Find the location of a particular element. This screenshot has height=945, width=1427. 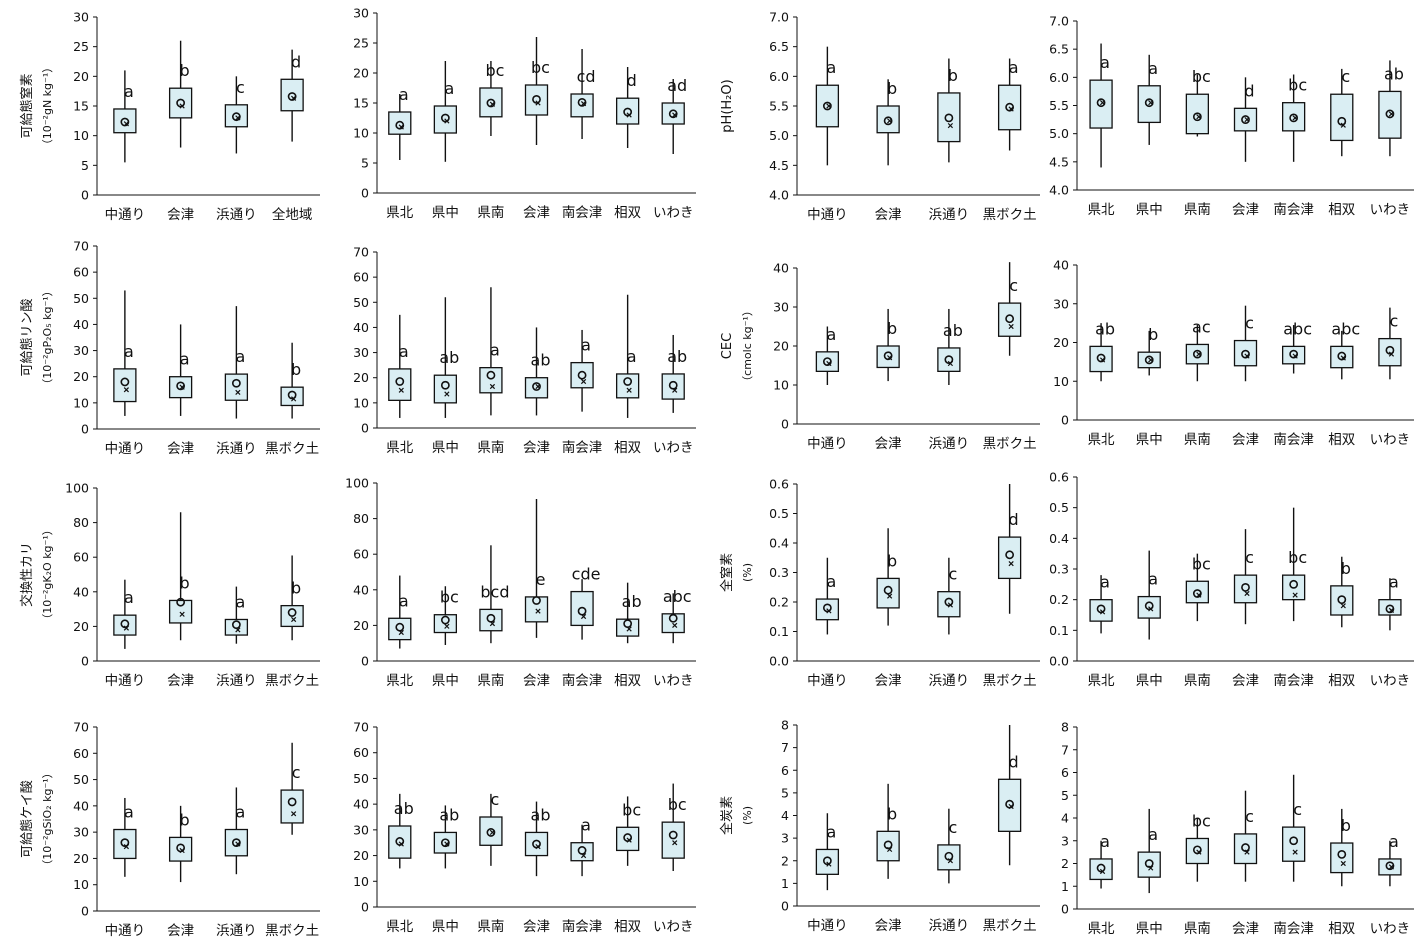

box-南会津: abc is located at coordinates (1296, 346).